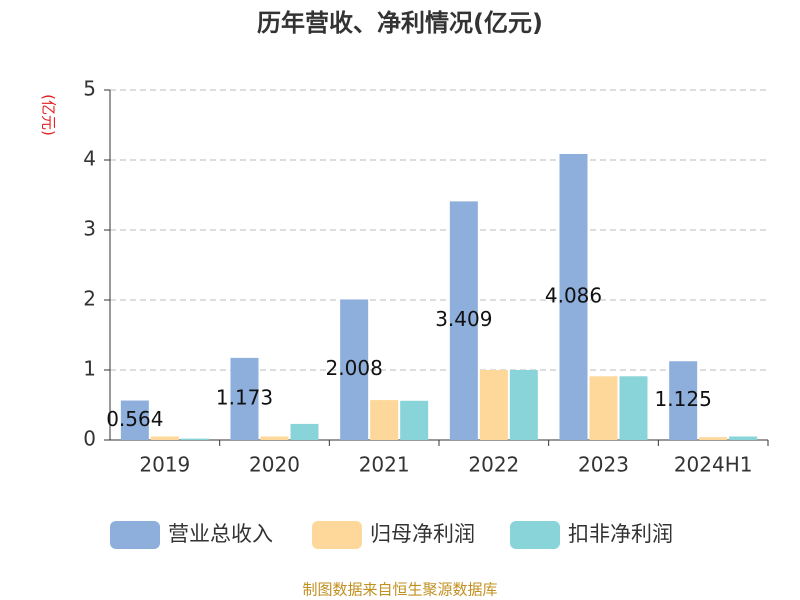 The height and width of the screenshot is (600, 800). I want to click on chart-title: 历年营收、净利情况(亿元), so click(400, 23).